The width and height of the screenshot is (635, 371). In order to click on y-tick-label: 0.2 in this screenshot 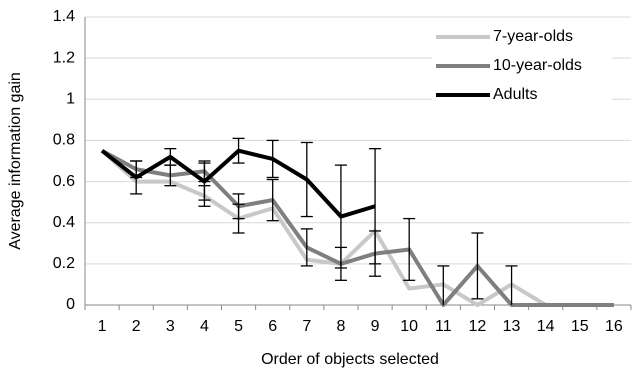, I will do `click(64, 263)`.